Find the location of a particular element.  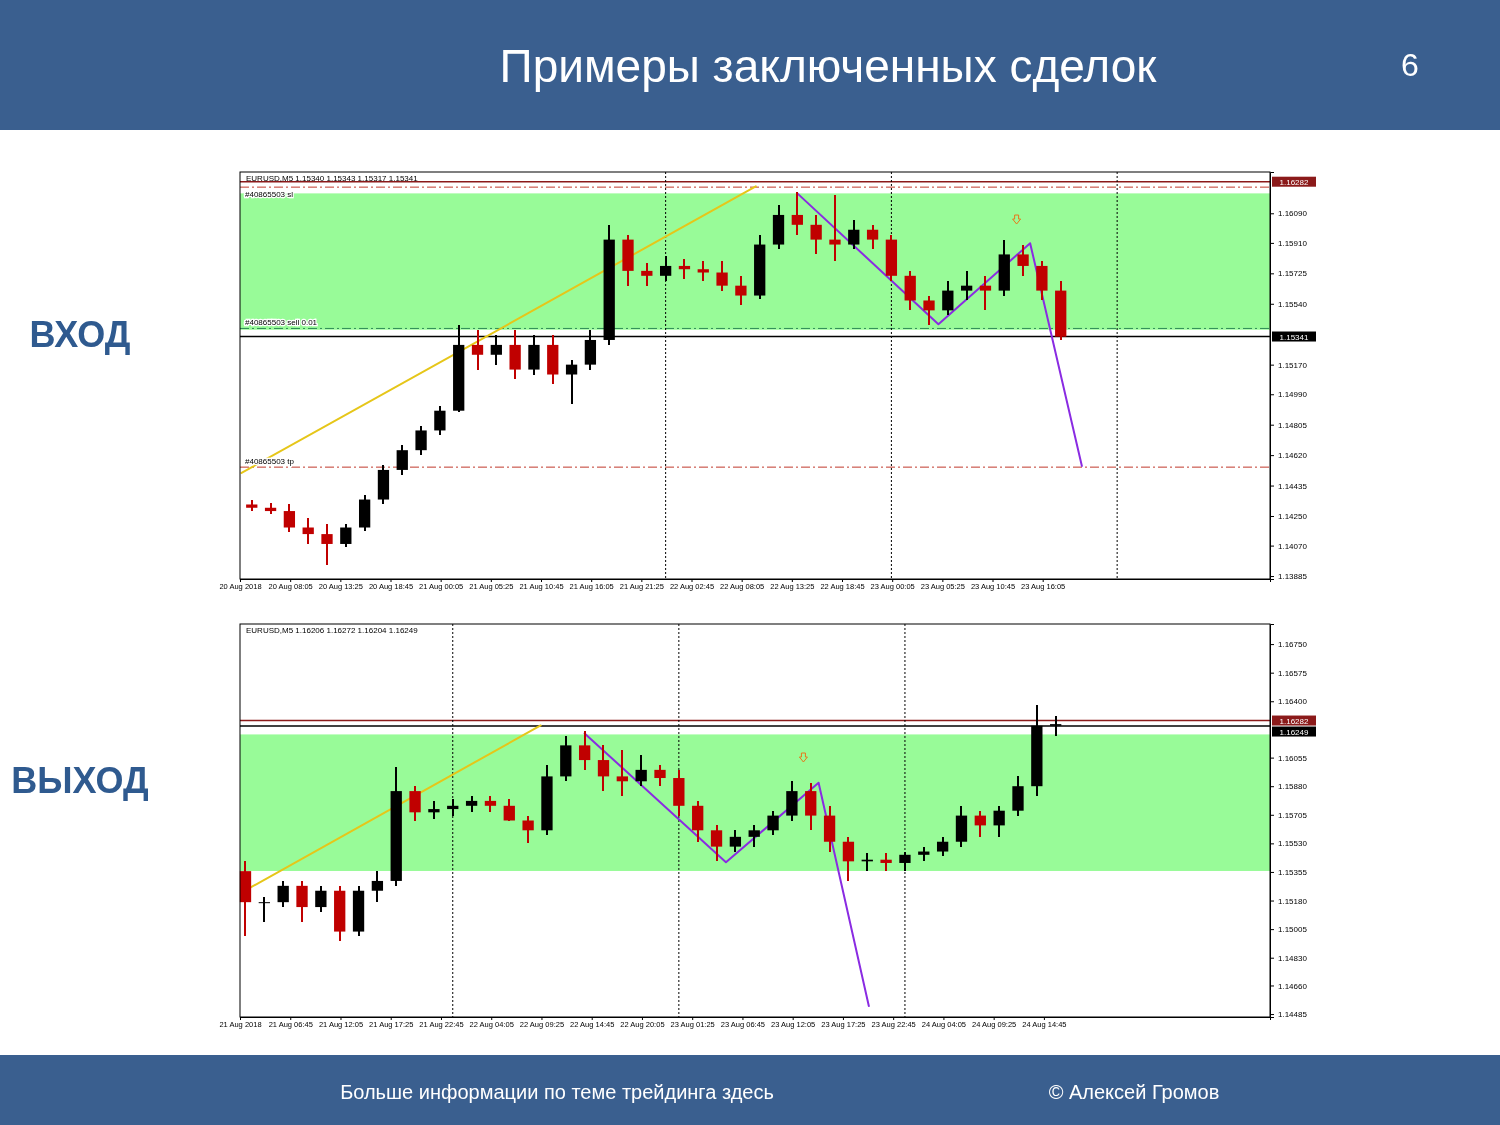

y-tick-label: 1.14805 is located at coordinates (1293, 425).